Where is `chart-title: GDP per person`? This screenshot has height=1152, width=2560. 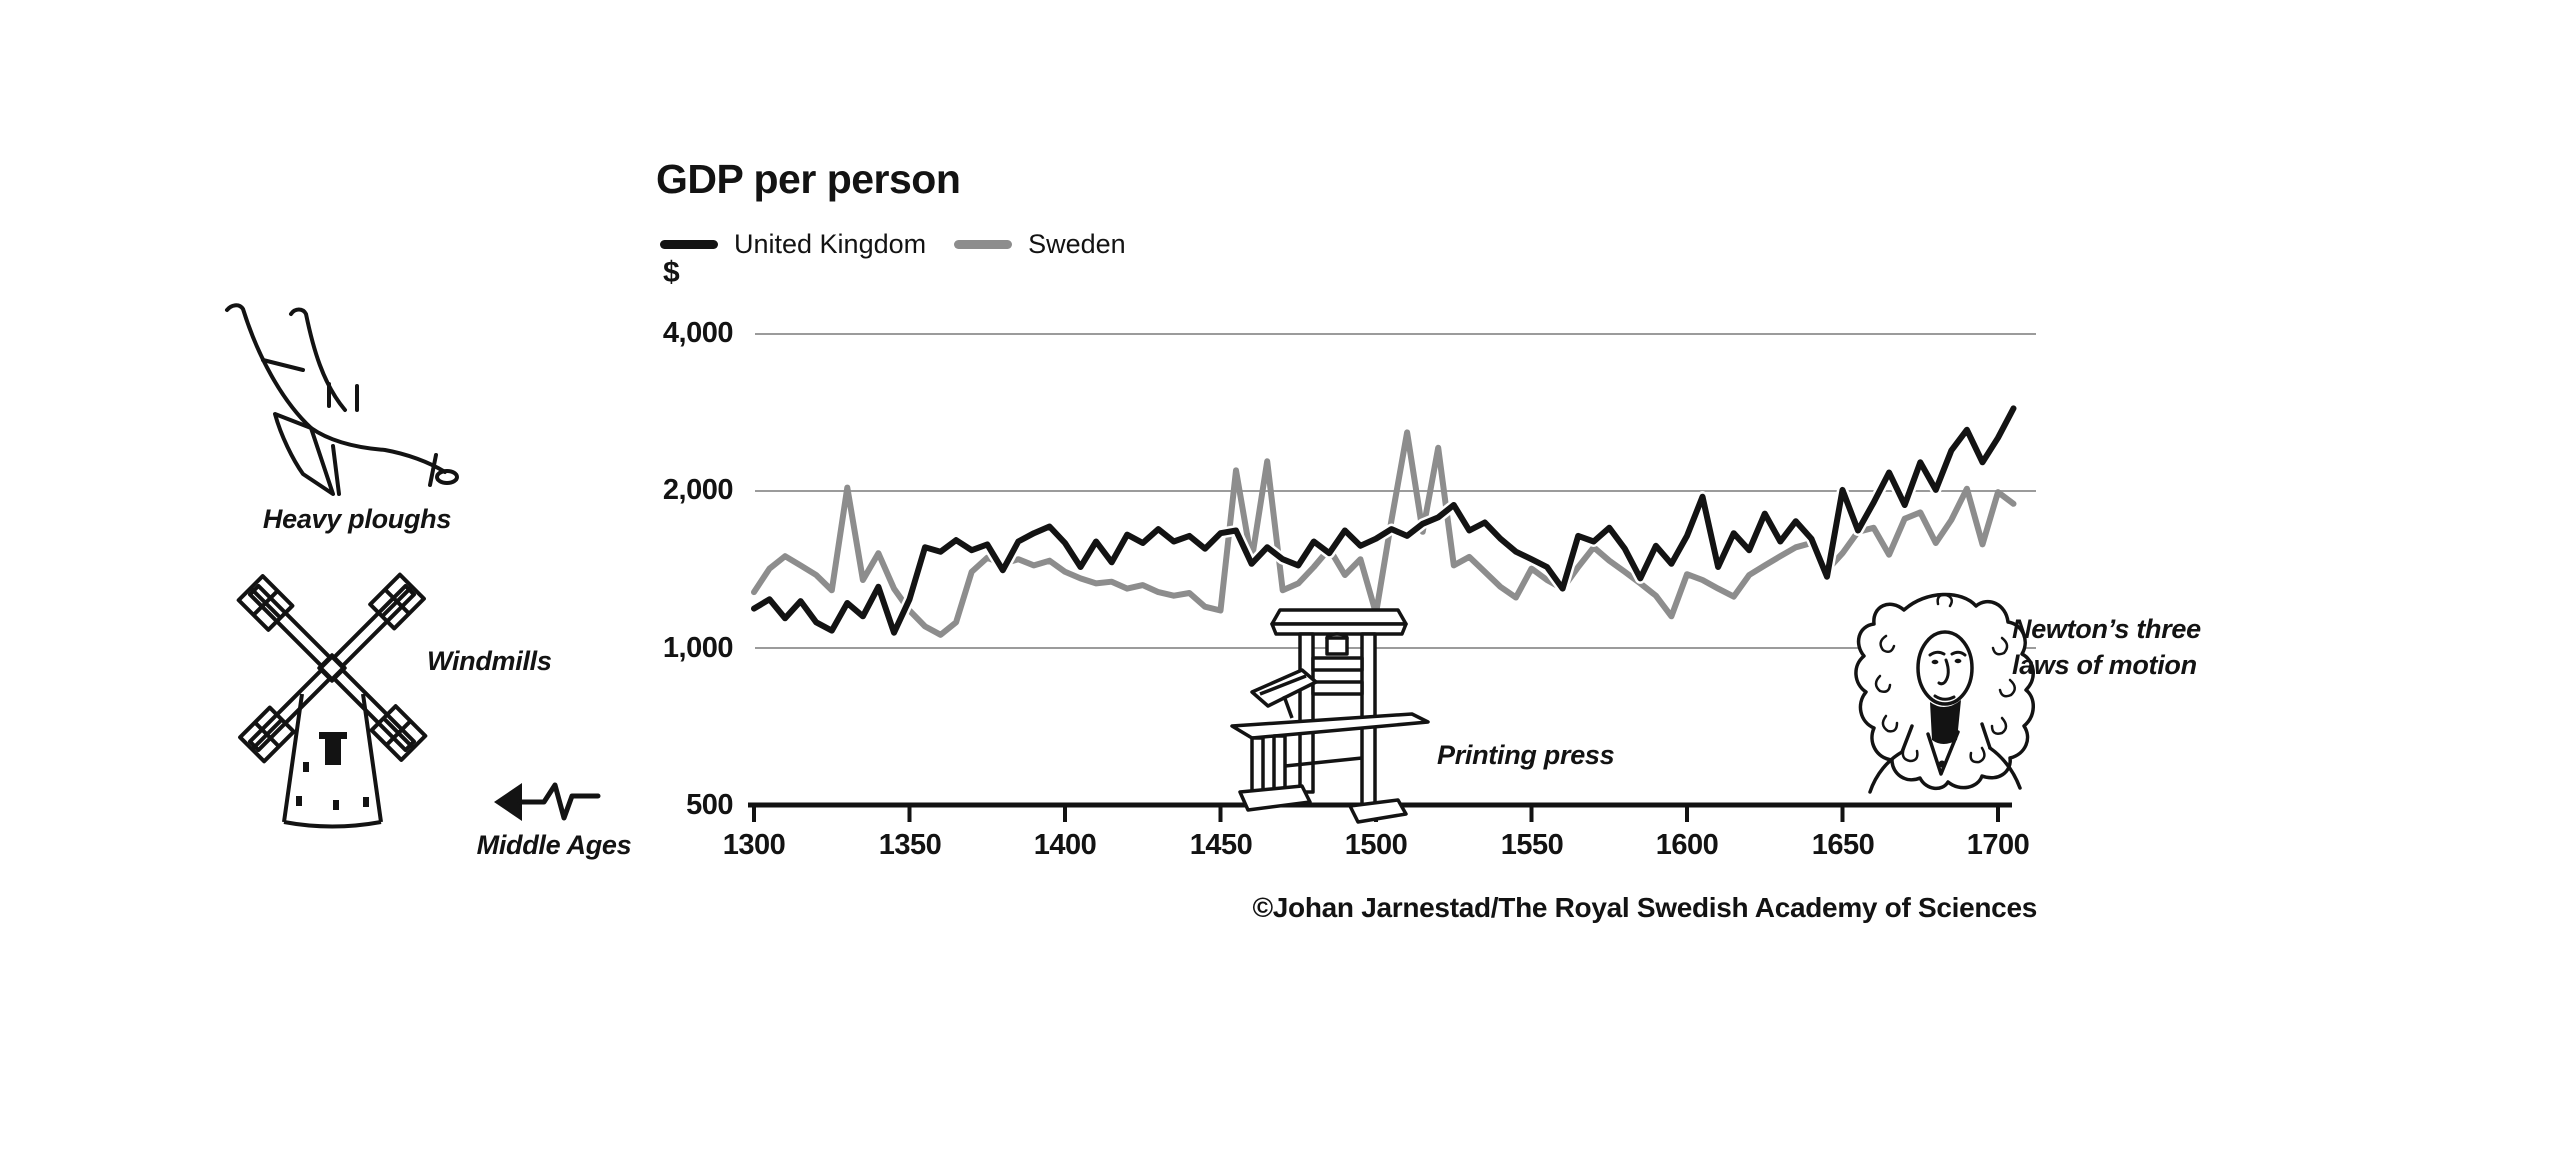 chart-title: GDP per person is located at coordinates (808, 179).